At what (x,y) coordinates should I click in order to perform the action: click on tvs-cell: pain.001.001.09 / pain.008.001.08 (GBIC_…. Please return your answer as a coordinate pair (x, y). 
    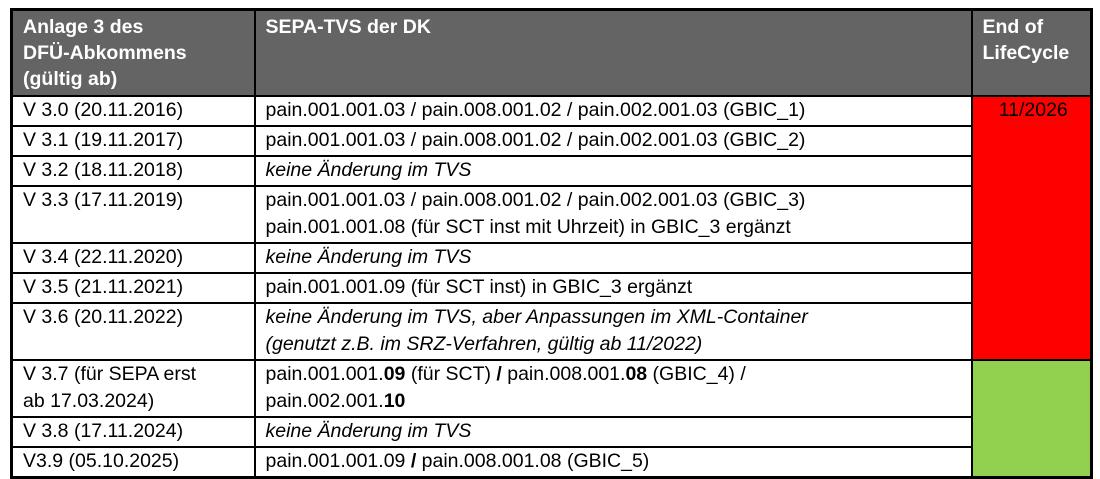
    Looking at the image, I should click on (613, 462).